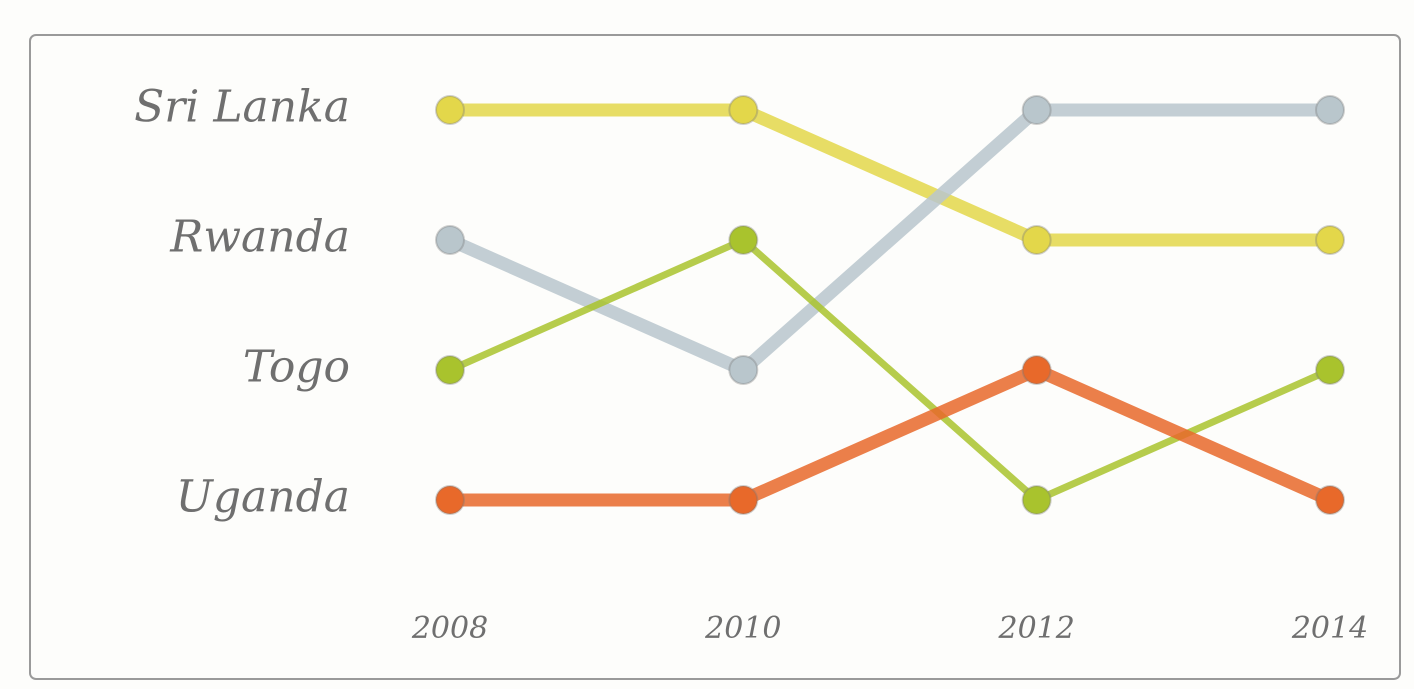  I want to click on series-label: Togo, so click(296, 367).